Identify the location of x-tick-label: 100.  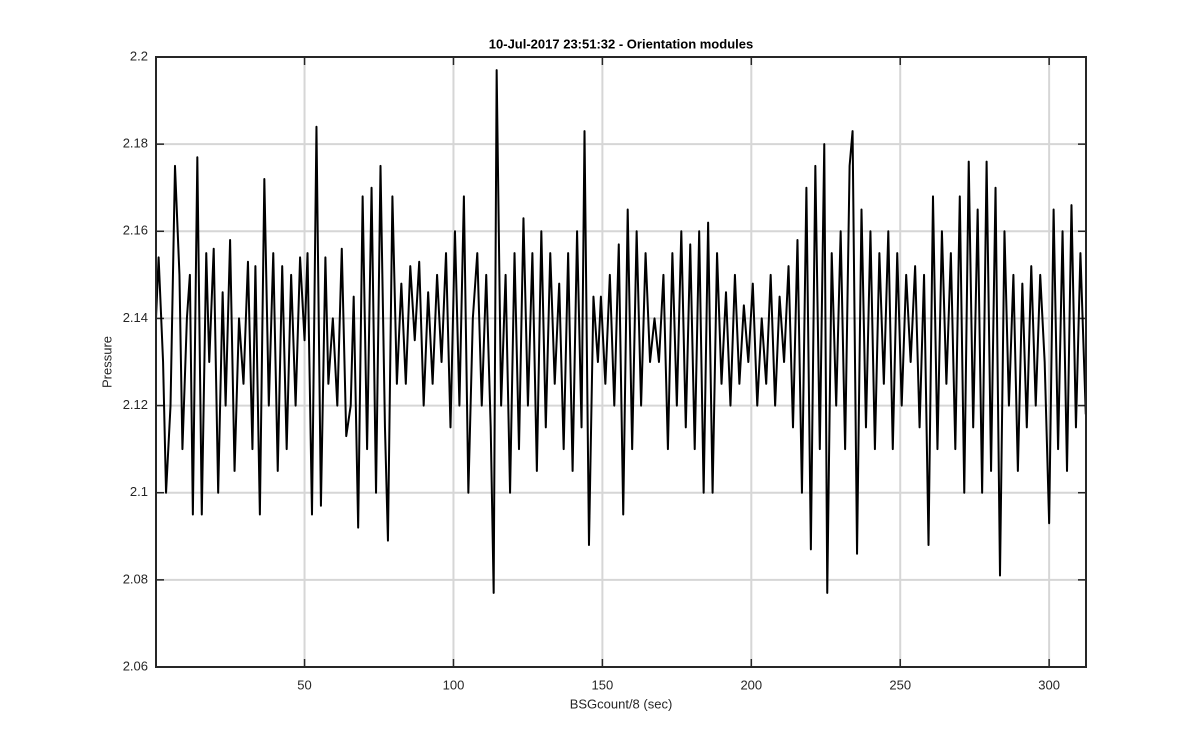
(454, 684).